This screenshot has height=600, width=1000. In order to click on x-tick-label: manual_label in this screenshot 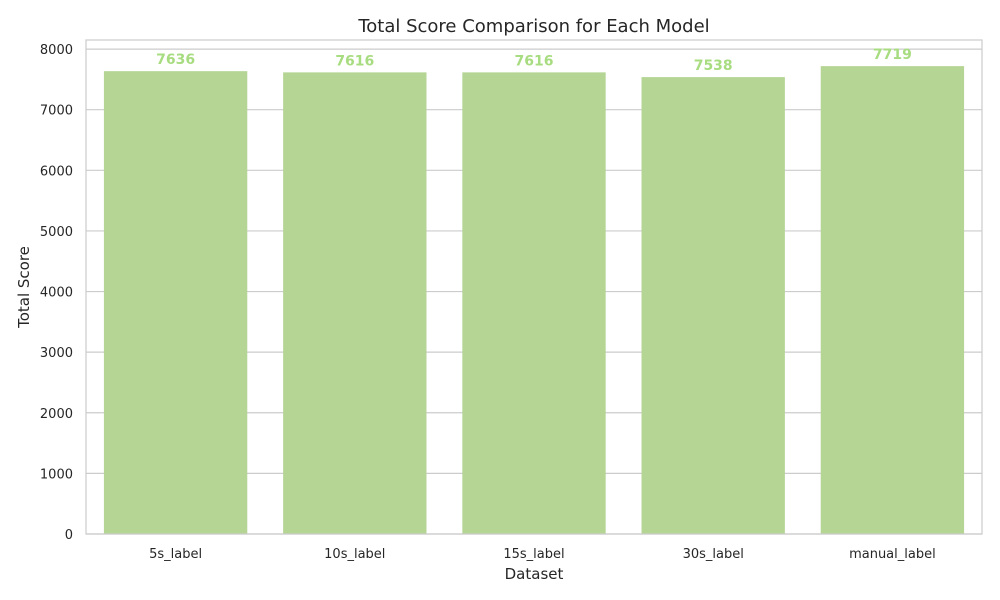, I will do `click(892, 554)`.